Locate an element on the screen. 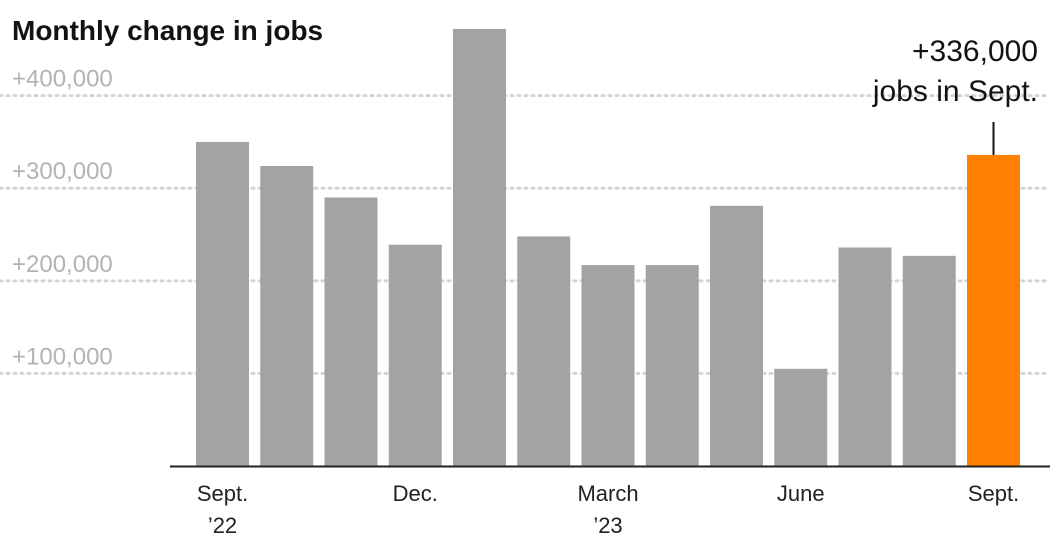 This screenshot has width=1050, height=549. annotation: +336,000 jobs in Sept. is located at coordinates (955, 95).